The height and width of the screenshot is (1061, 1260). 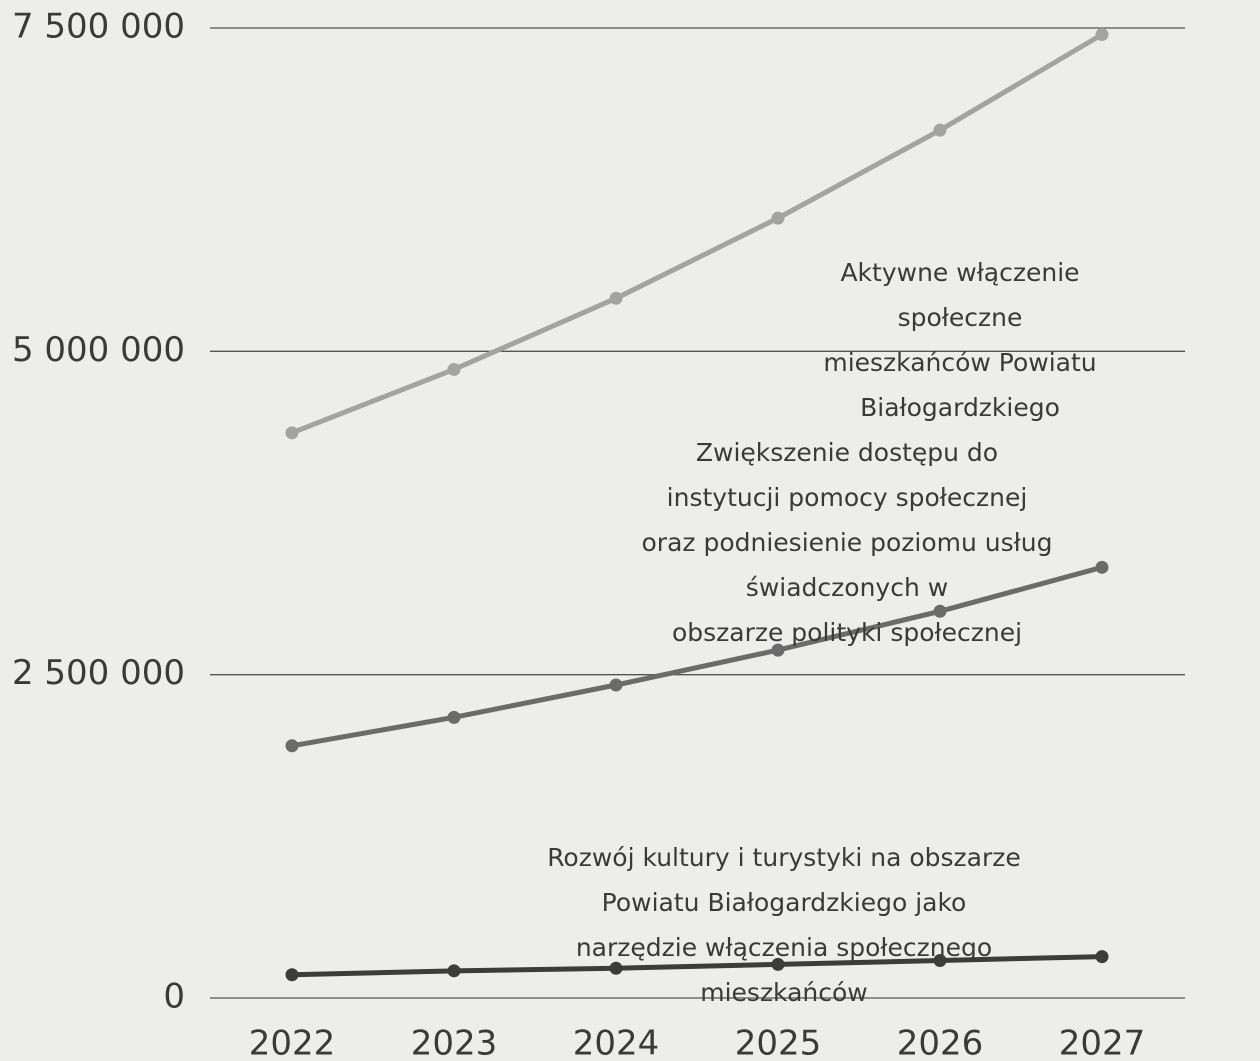 I want to click on x-tick-label: 2026, so click(x=940, y=1042).